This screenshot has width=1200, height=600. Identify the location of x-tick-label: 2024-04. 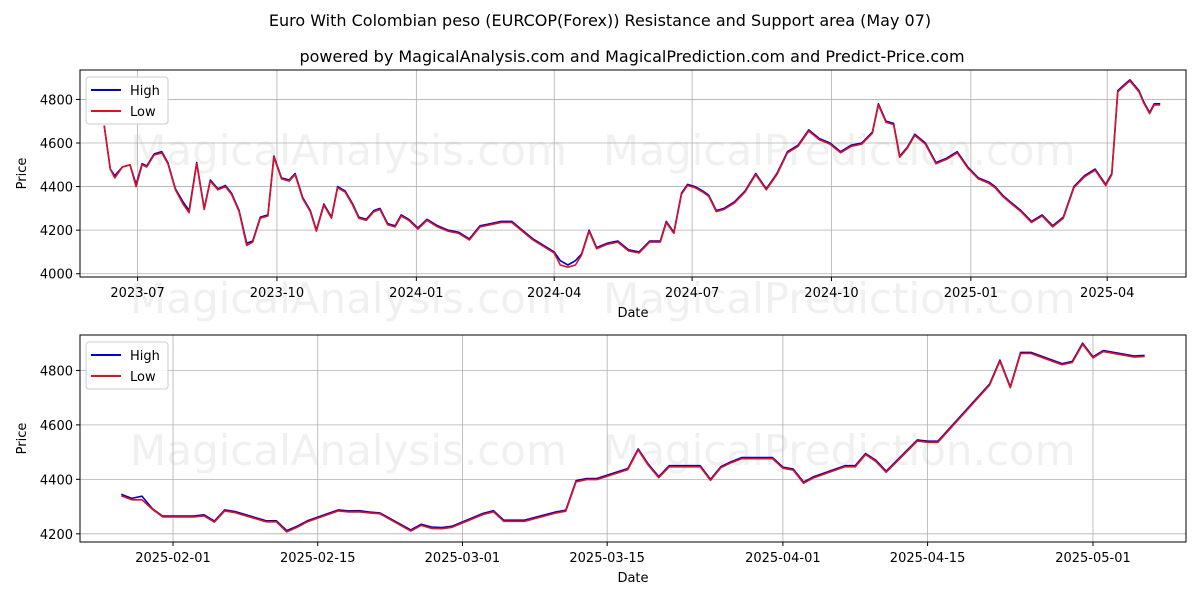
(554, 293).